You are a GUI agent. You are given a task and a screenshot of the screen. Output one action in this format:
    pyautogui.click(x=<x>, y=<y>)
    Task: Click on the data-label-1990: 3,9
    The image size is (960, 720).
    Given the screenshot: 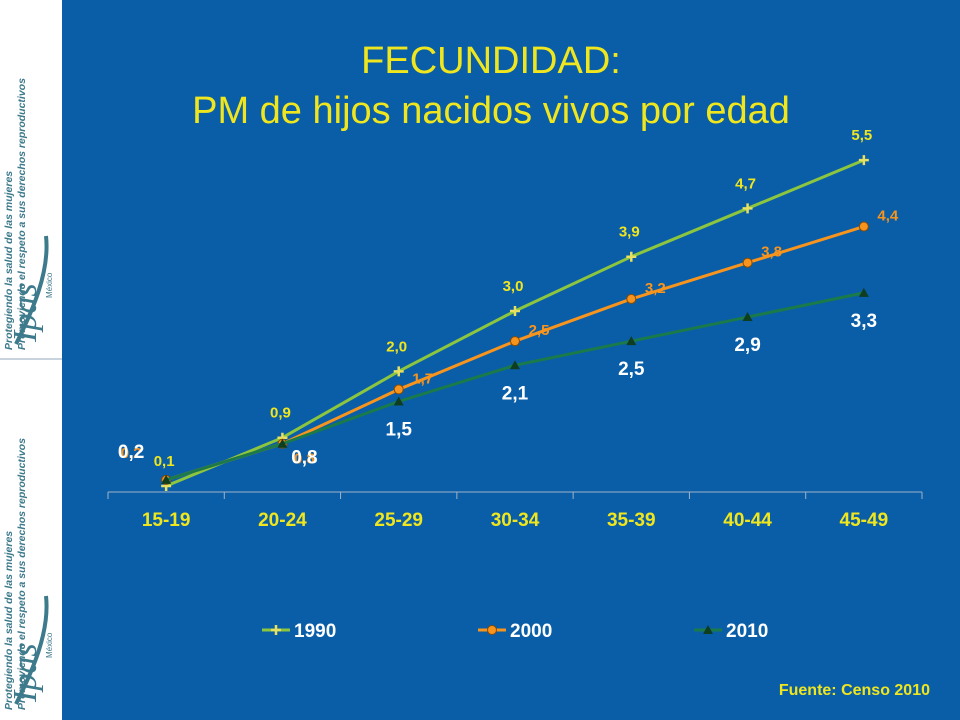 What is the action you would take?
    pyautogui.click(x=629, y=232)
    